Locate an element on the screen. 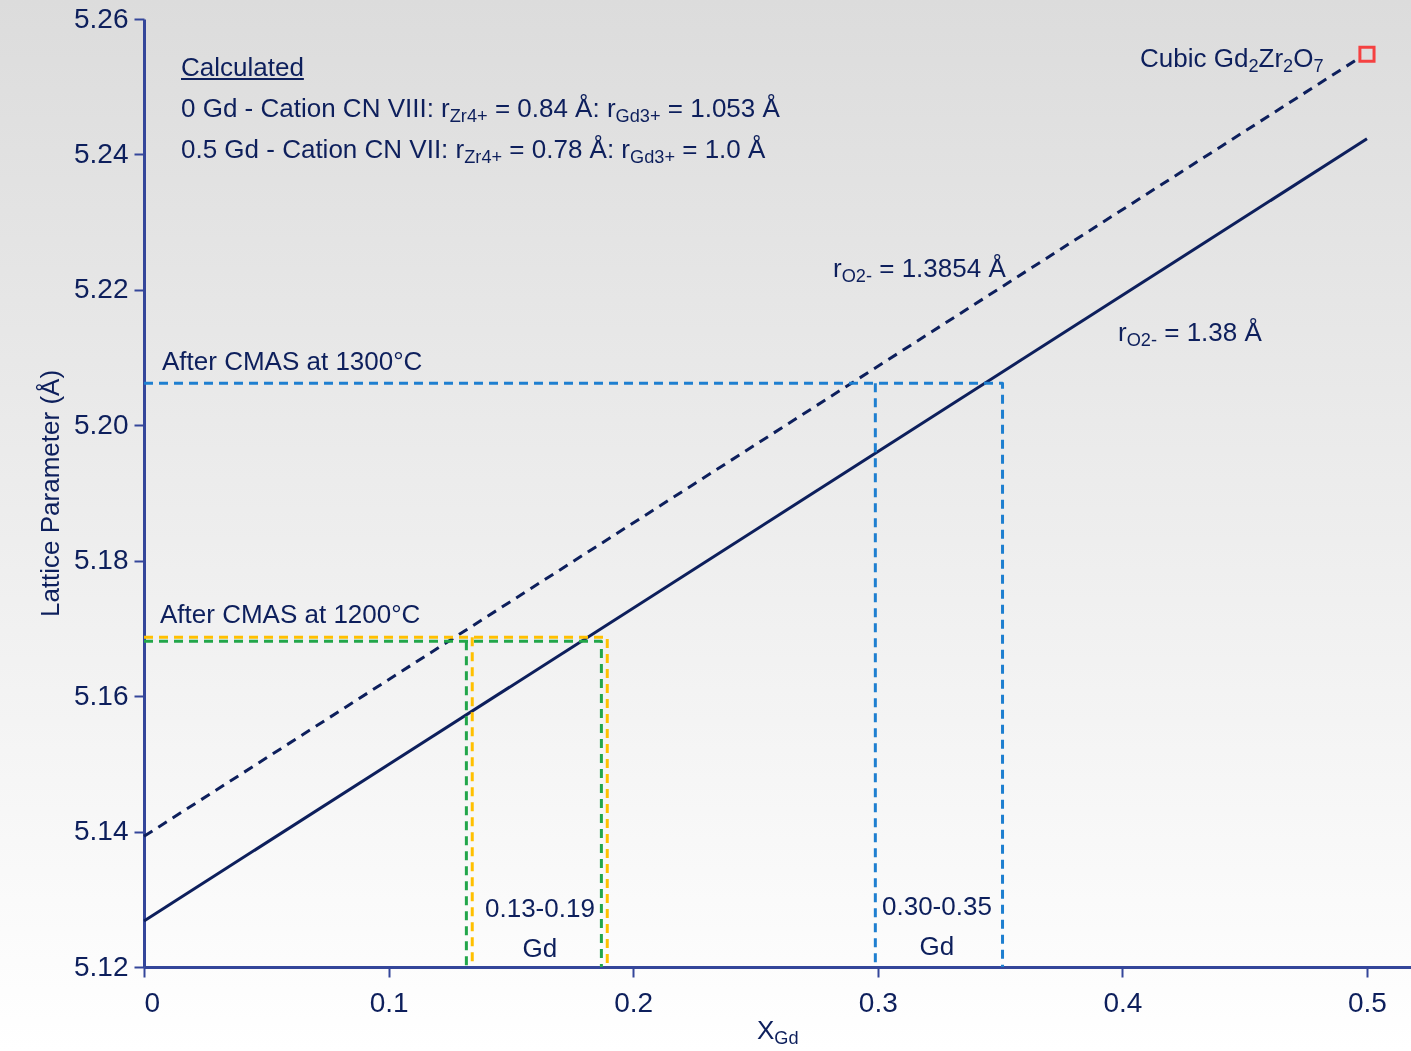  annotation: Cubic Gd$_{2}$Zr$_{2}$O$_{7}$ is located at coordinates (1232, 60).